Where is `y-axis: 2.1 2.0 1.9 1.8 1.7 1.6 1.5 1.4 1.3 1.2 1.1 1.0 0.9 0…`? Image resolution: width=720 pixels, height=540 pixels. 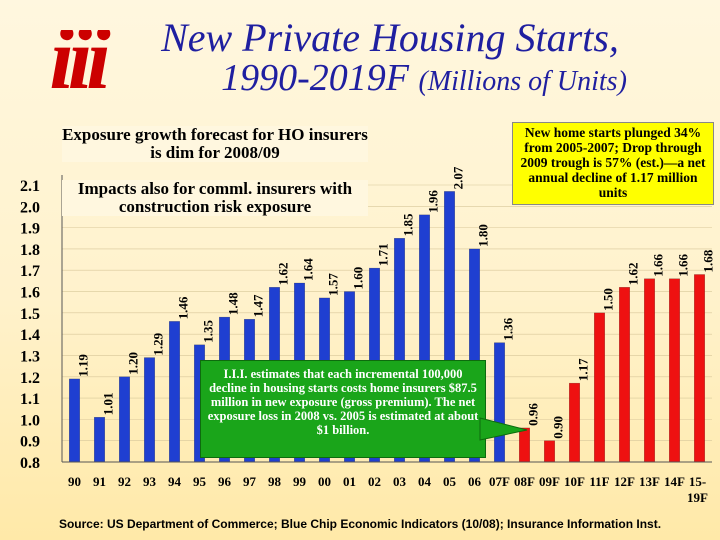
y-axis: 2.1 2.0 1.9 1.8 1.7 1.6 1.5 1.4 1.3 1.2 1.1 1.0 0.9 0… is located at coordinates (41, 323).